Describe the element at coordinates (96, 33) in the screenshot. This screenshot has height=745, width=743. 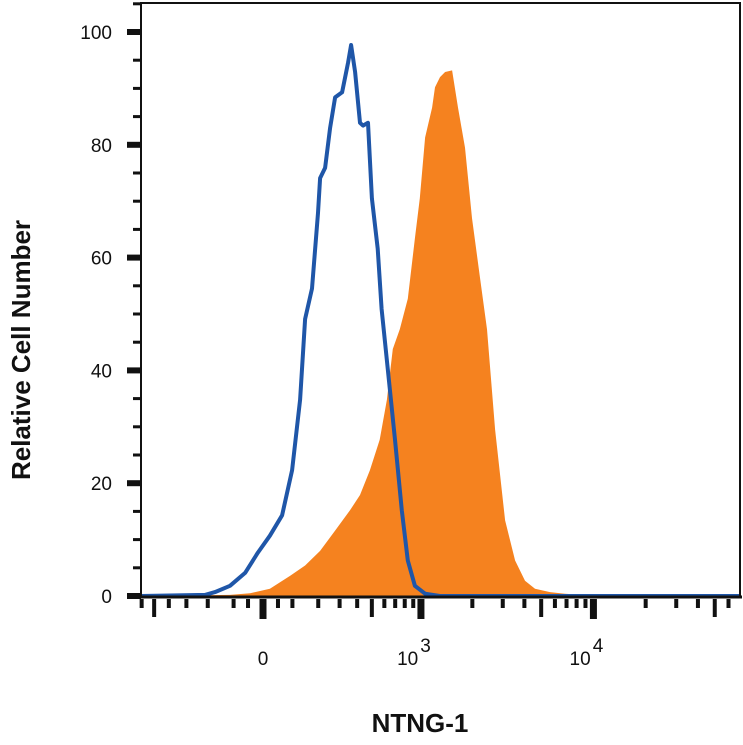
I see `y-tick-label: 100` at that location.